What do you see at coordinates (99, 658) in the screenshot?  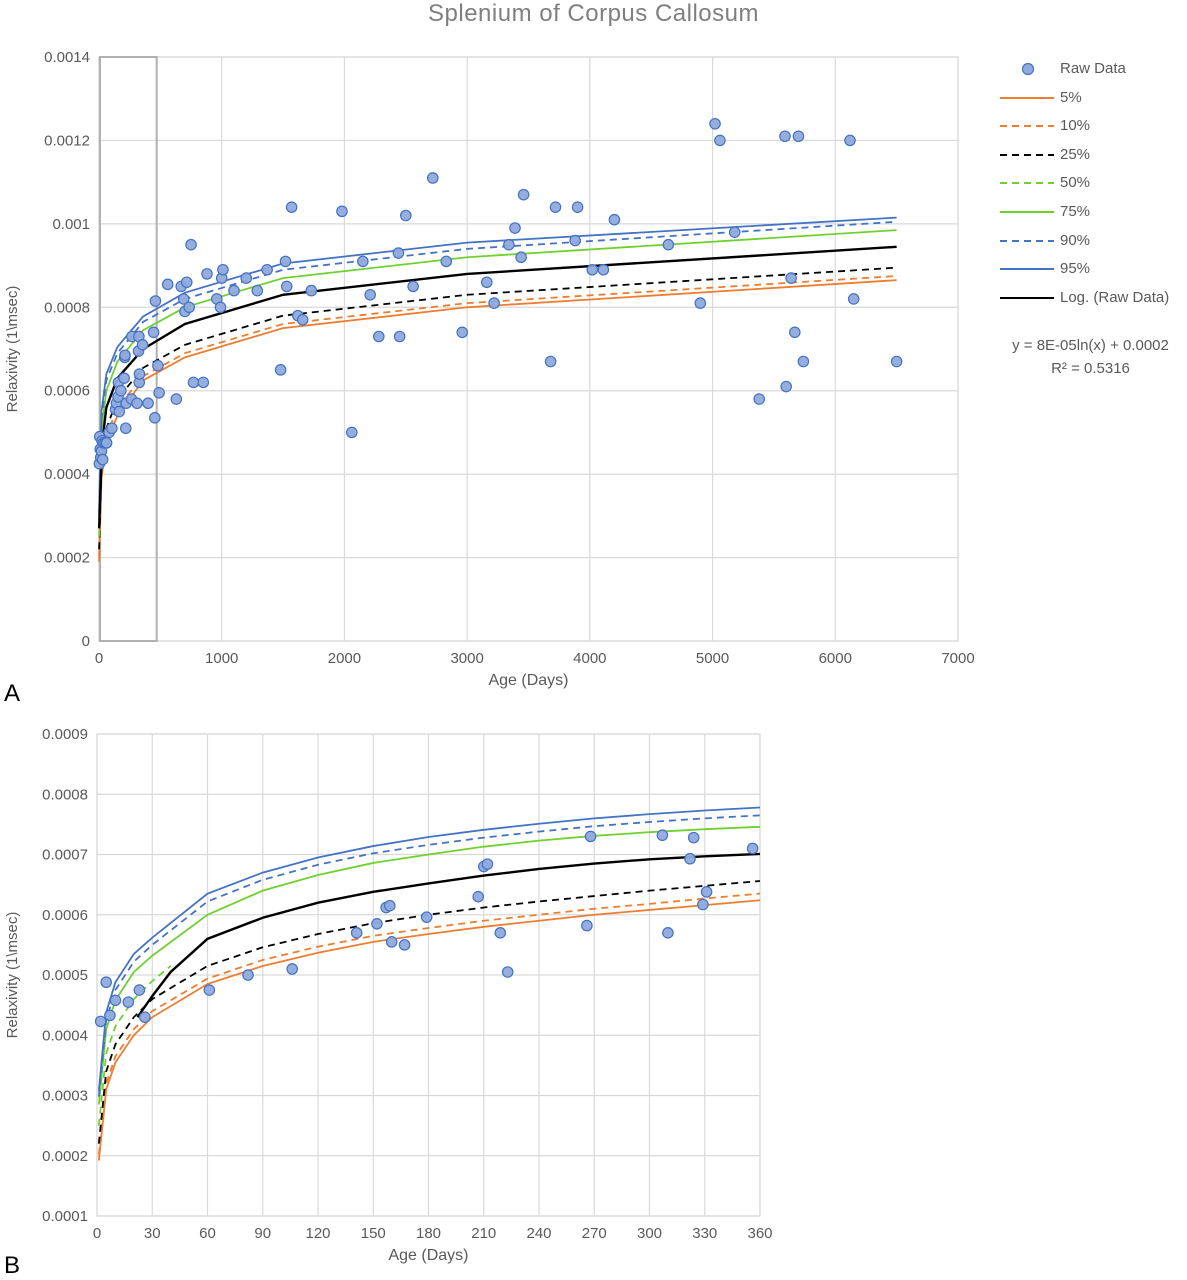 I see `panel-a-x-tick-label: 0` at bounding box center [99, 658].